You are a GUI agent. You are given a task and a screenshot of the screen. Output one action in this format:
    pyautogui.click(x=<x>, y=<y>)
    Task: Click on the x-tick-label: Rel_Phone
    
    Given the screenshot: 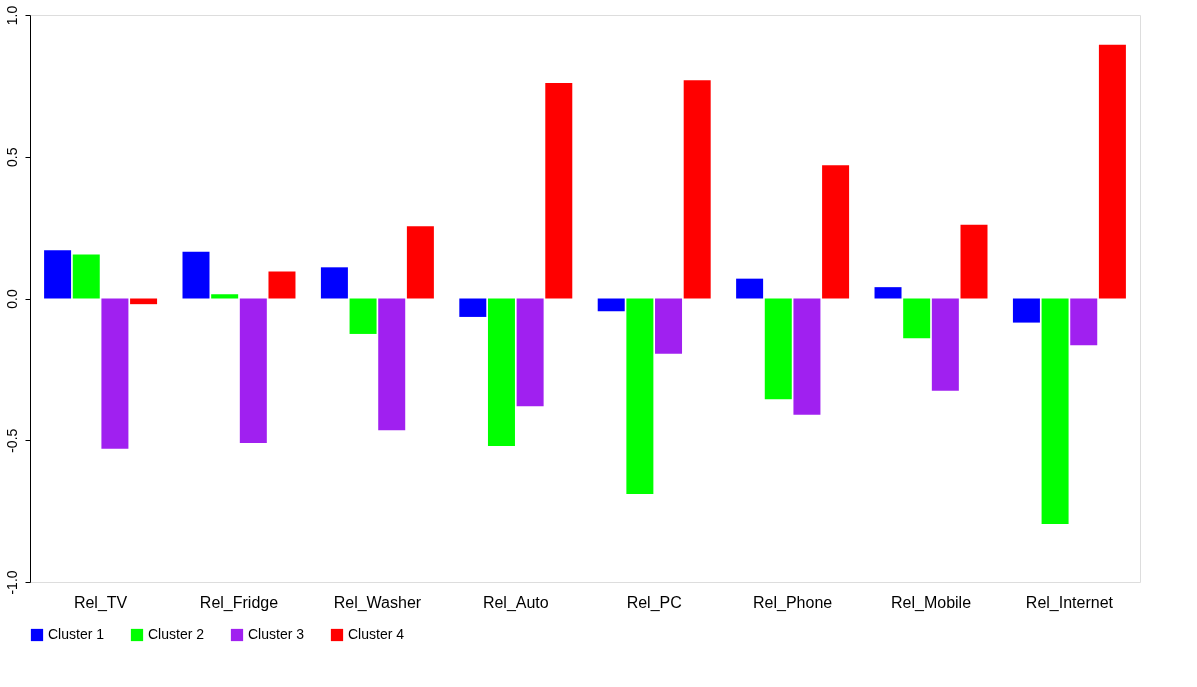 What is the action you would take?
    pyautogui.click(x=793, y=602)
    